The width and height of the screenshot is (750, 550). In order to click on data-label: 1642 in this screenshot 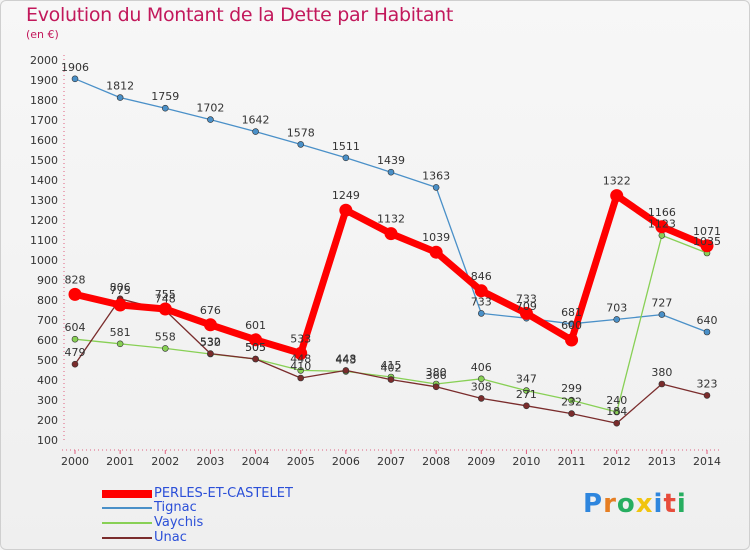, I will do `click(256, 120)`.